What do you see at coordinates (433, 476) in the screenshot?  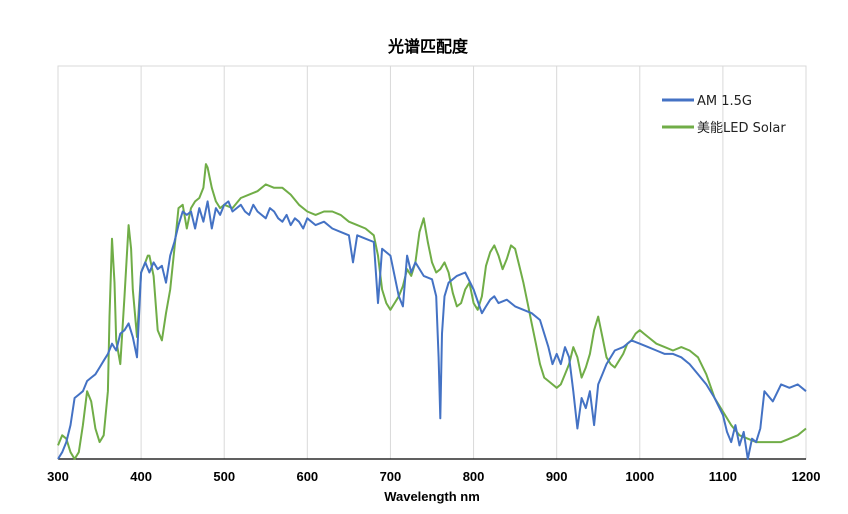 I see `x-axis-ticks: 300 400 500 600 700 800 900 1000 1100 1200` at bounding box center [433, 476].